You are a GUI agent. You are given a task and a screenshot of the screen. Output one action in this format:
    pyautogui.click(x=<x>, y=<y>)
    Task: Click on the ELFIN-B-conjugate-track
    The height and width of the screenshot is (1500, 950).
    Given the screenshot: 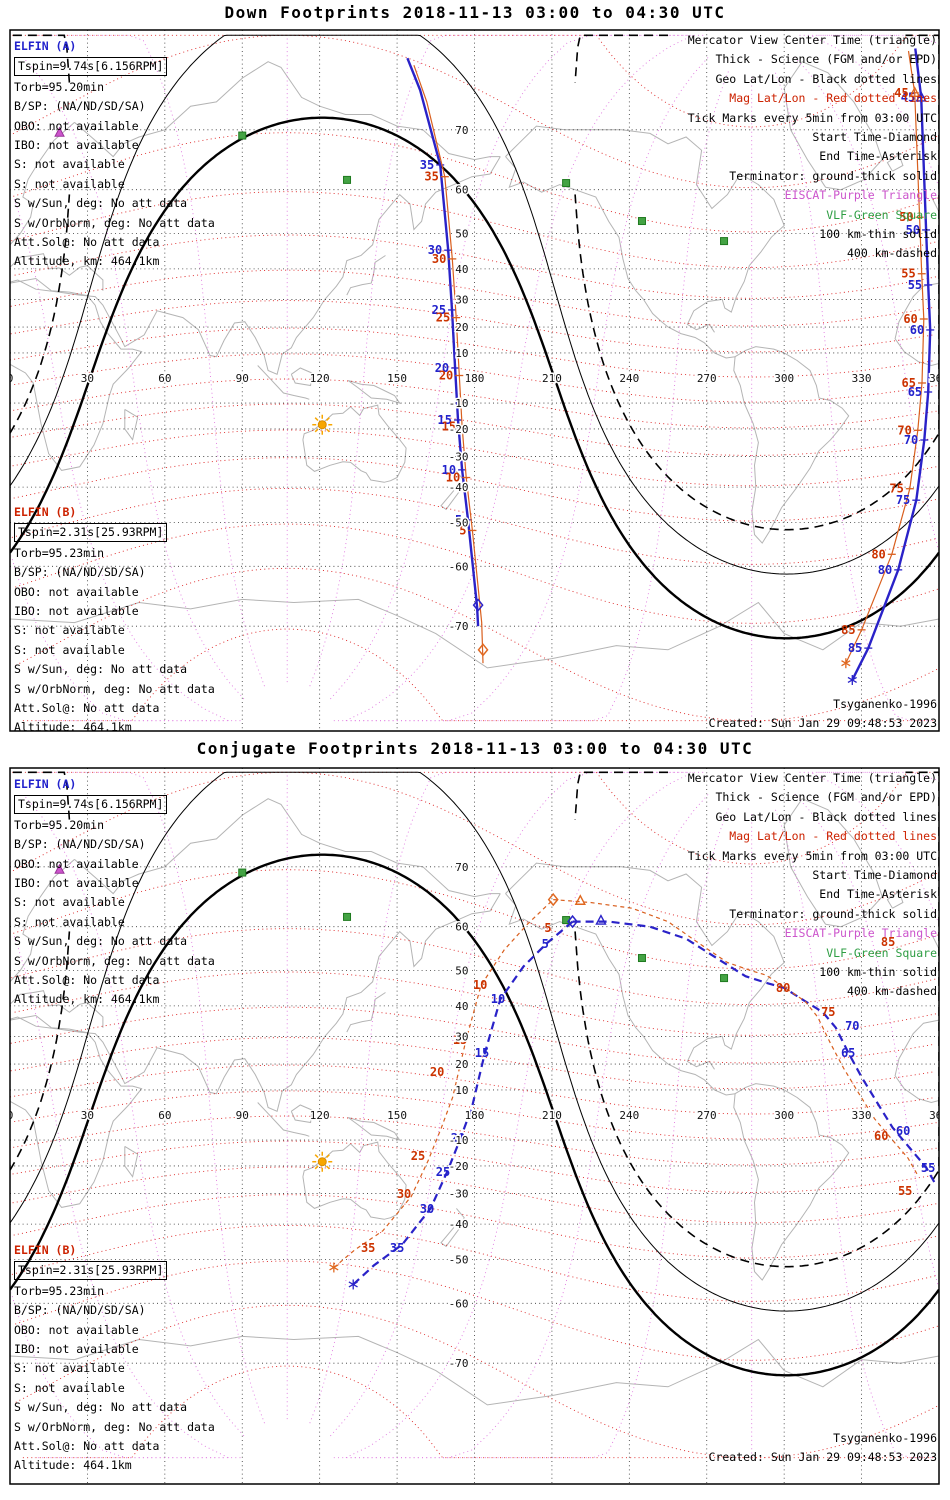 What is the action you would take?
    pyautogui.click(x=443, y=1083)
    